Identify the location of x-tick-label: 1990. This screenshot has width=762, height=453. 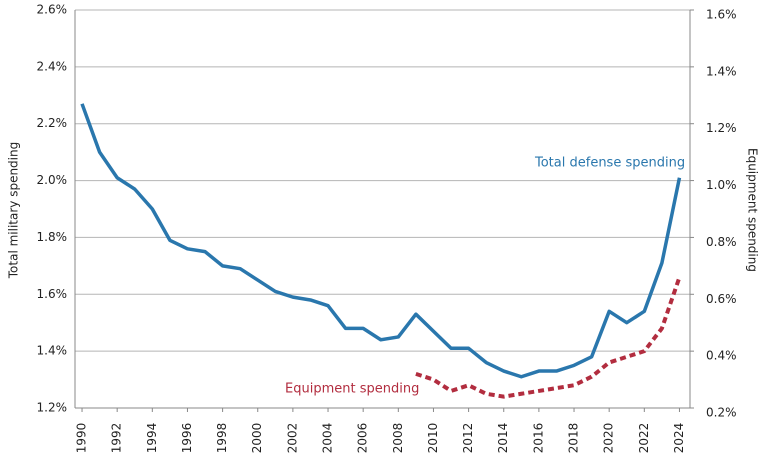
(82, 438).